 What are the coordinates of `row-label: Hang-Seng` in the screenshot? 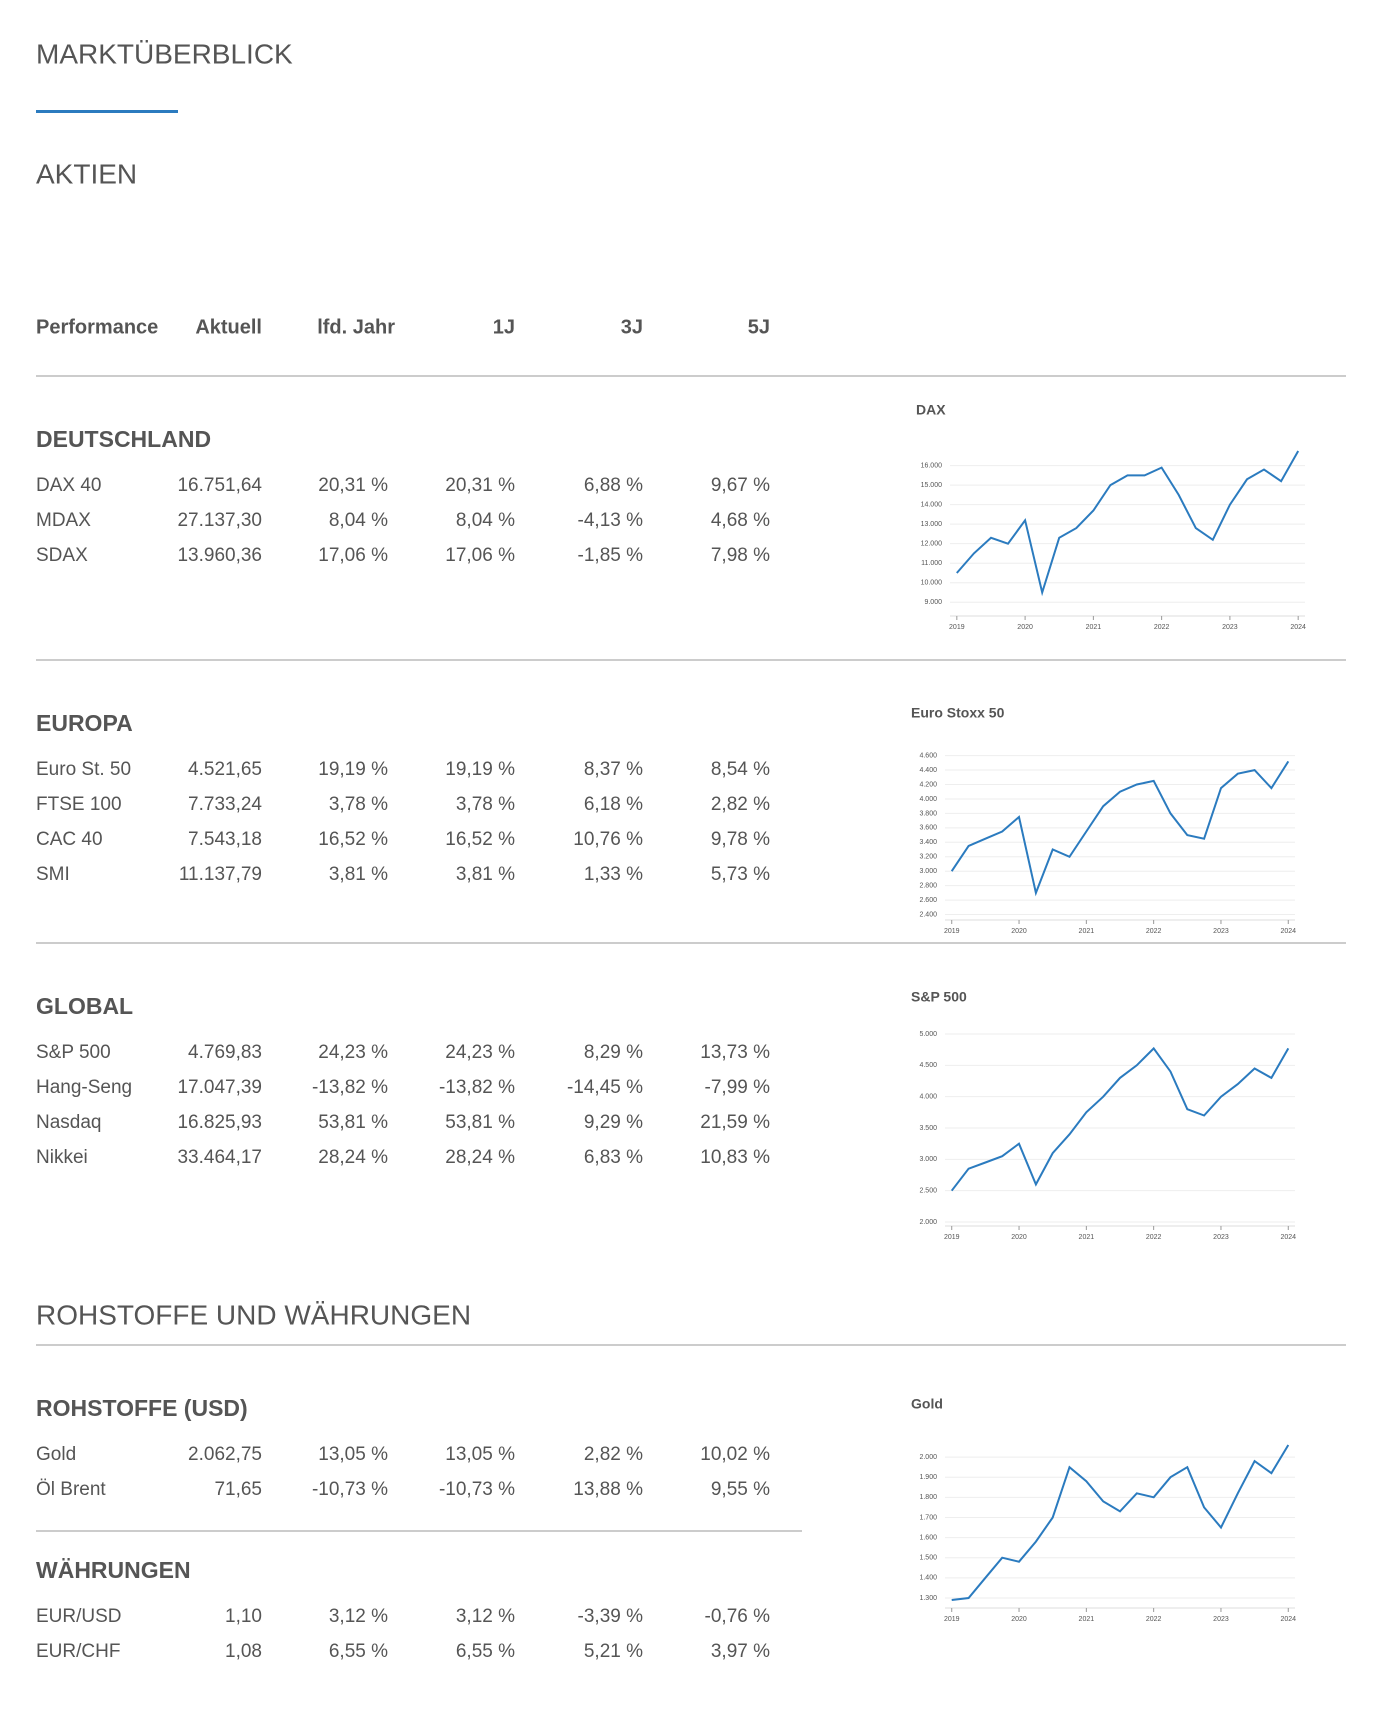 It's located at (84, 1087).